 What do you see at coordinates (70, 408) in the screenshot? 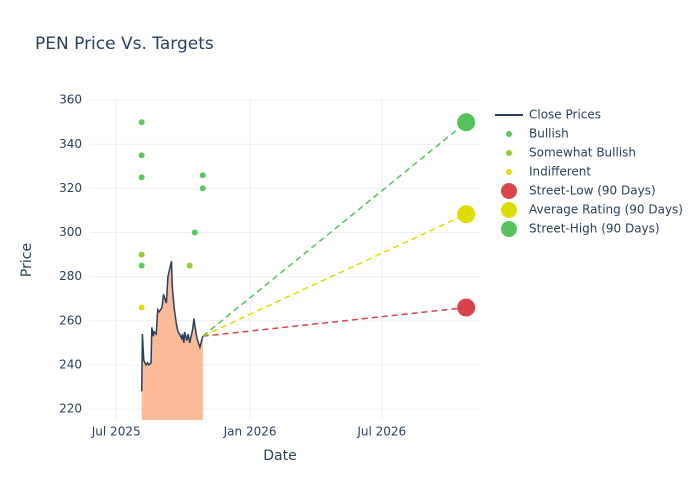
I see `y-tick-label: 220` at bounding box center [70, 408].